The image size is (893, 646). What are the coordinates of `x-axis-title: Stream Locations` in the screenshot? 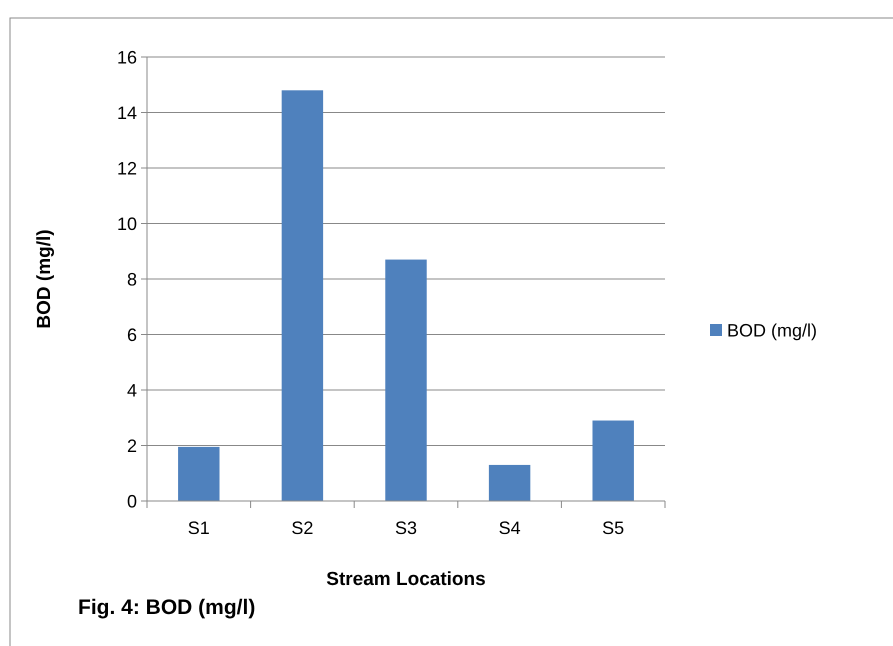 It's located at (406, 579).